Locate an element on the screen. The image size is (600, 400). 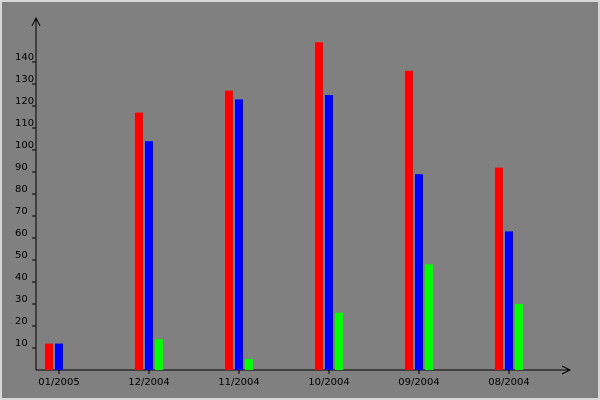
x-tick-label: 12/2004 is located at coordinates (149, 382).